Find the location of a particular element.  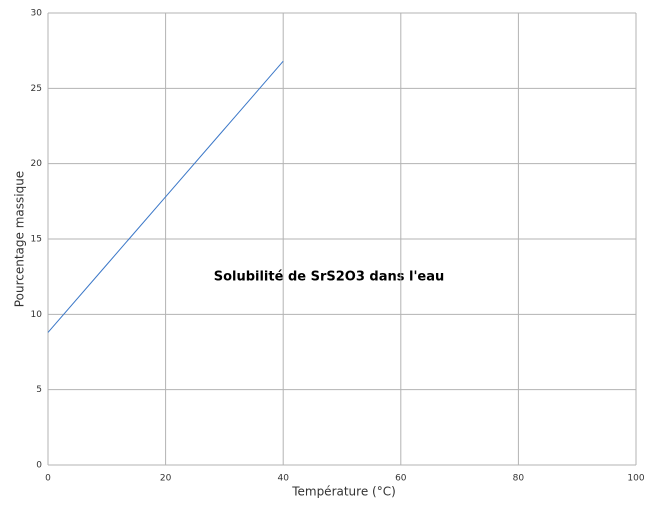

x-tick-label: 60 is located at coordinates (401, 479).